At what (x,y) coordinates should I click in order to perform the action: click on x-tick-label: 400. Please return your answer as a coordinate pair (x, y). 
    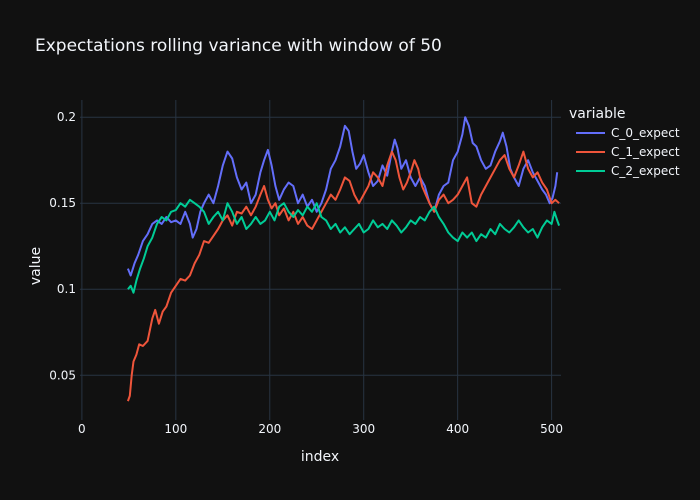
    Looking at the image, I should click on (457, 429).